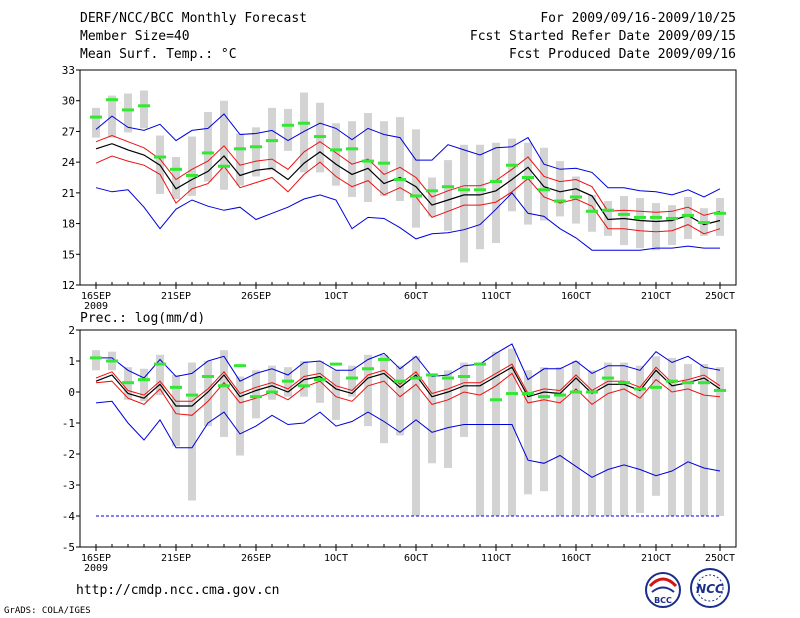 The height and width of the screenshot is (618, 800). I want to click on grads-credit: GrADS: COLA/IGES, so click(47, 611).